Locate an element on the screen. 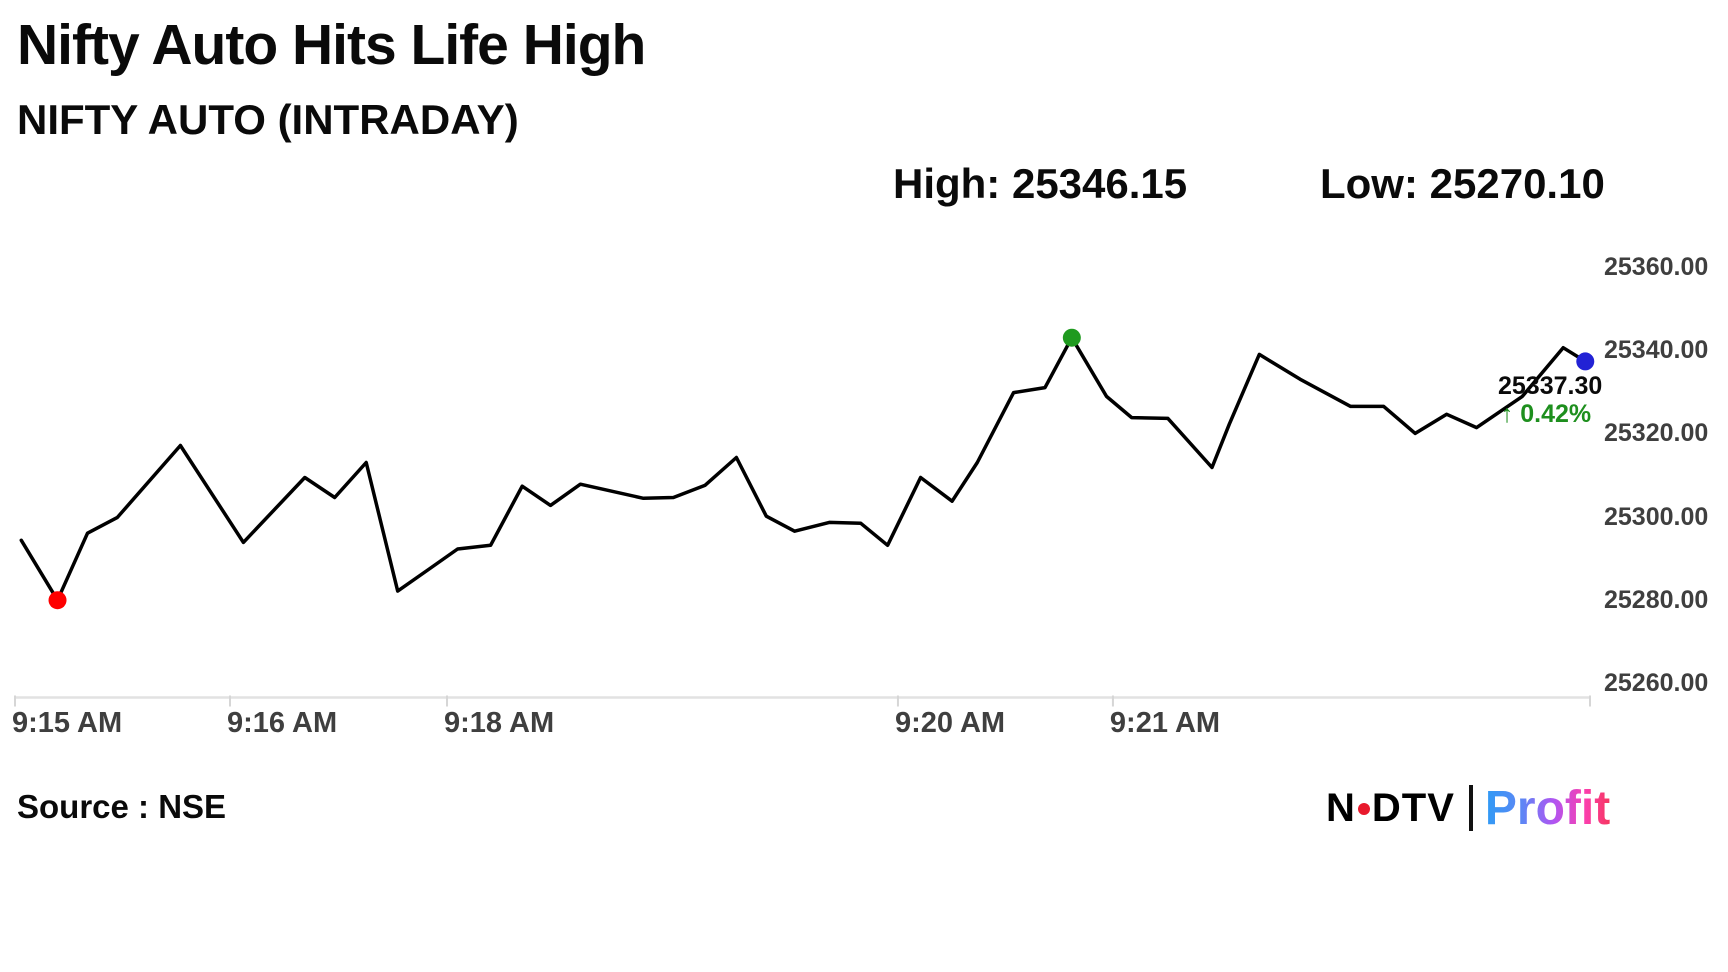 The height and width of the screenshot is (972, 1728). last-marker-dot is located at coordinates (1585, 361).